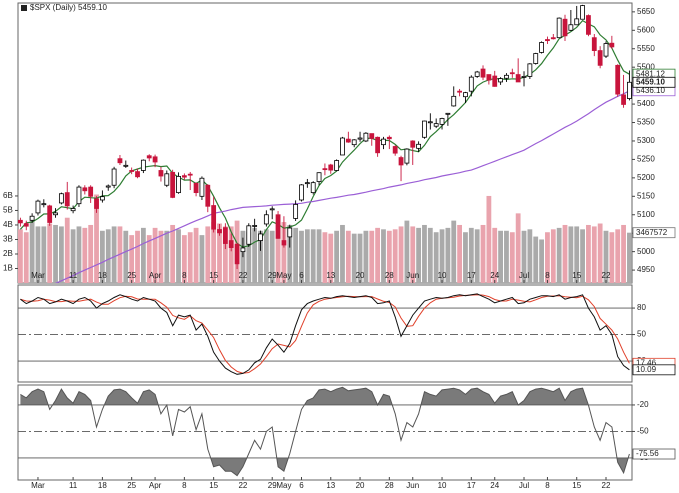 This screenshot has height=493, width=679. What do you see at coordinates (650, 81) in the screenshot?
I see `value-tag: 5459.10` at bounding box center [650, 81].